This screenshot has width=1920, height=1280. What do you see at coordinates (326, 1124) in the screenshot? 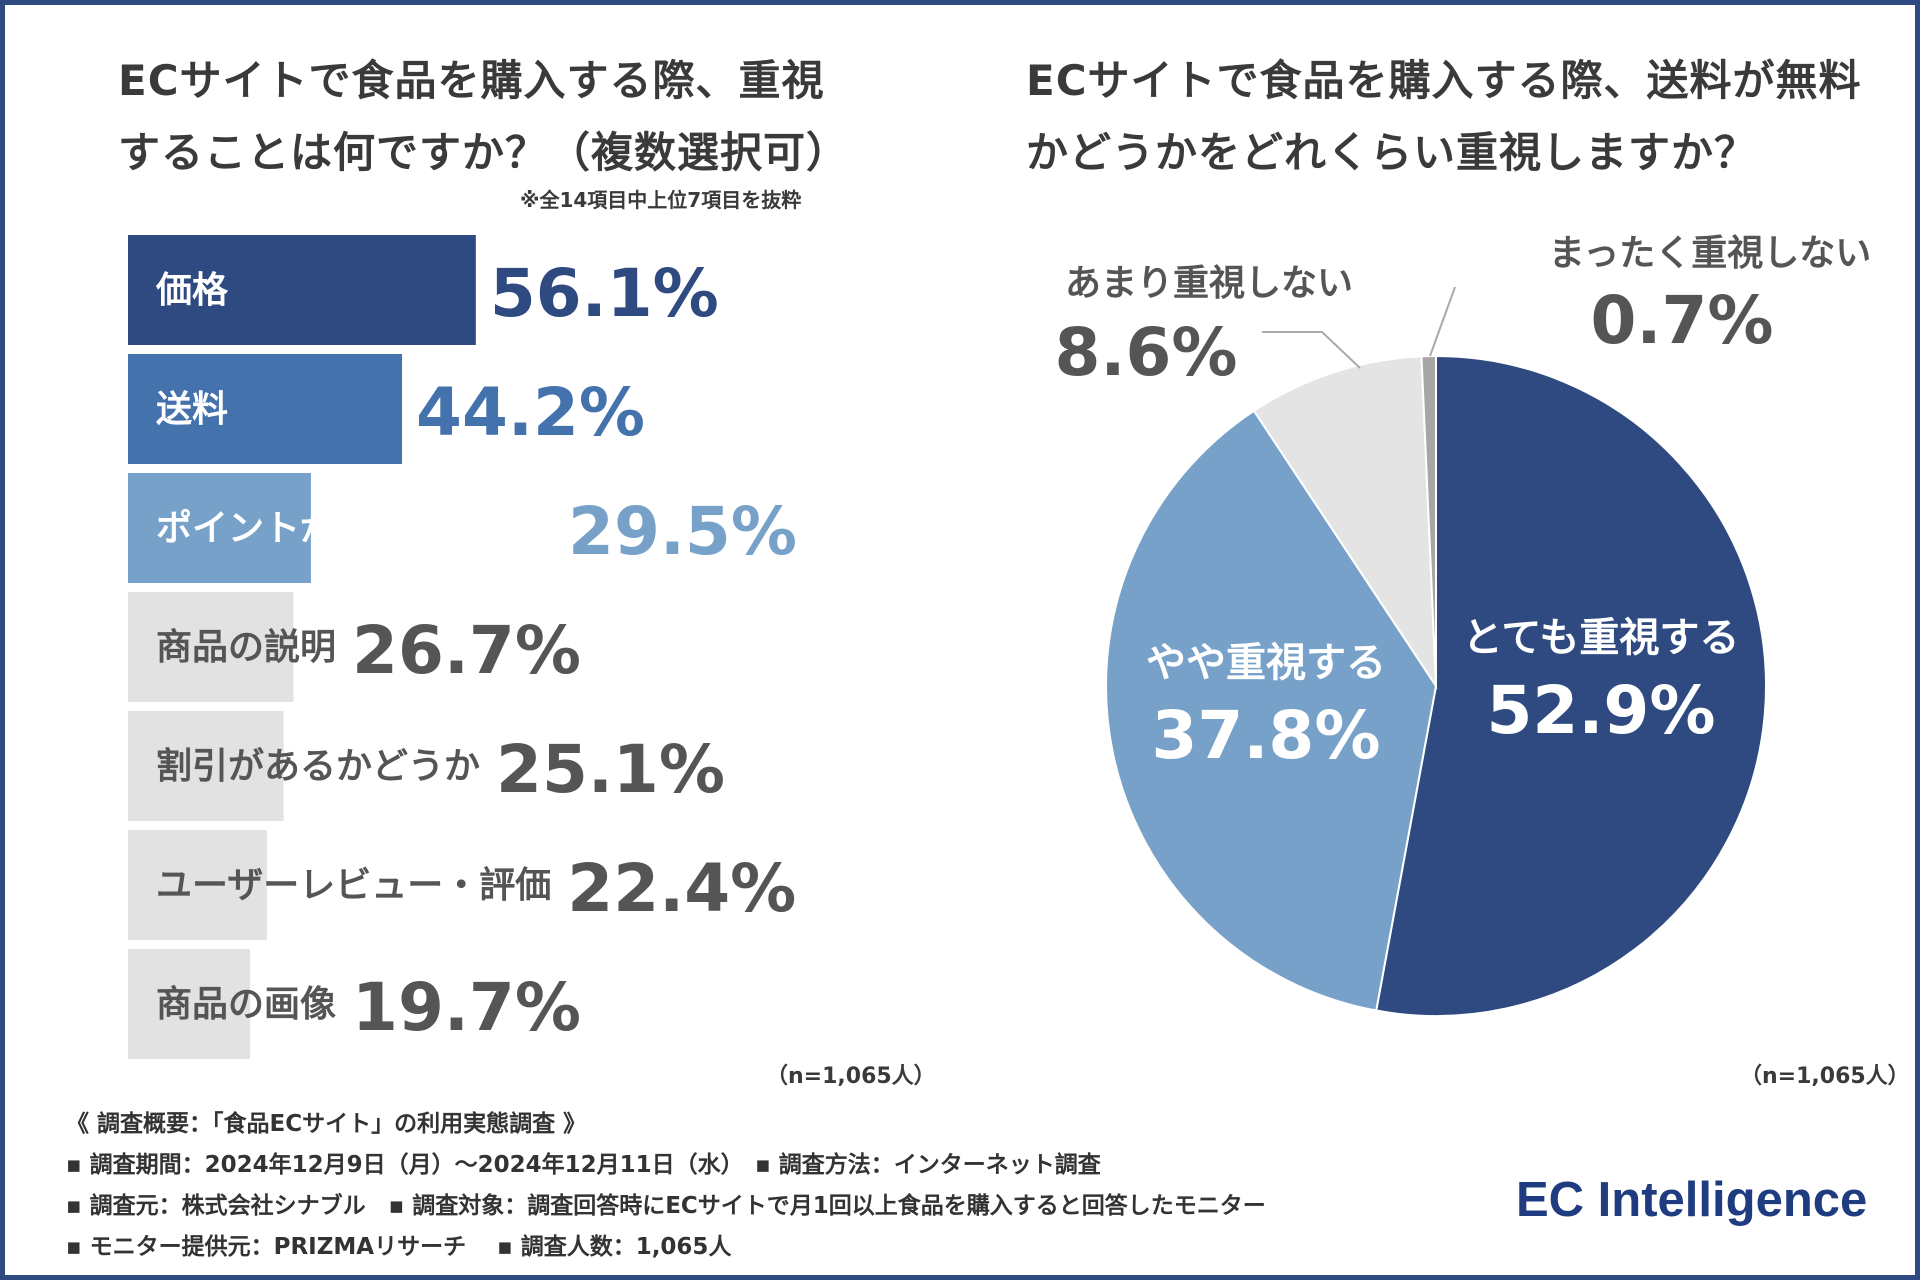
I see `survey-summary-heading: 《 調査概要：「食品ECサイト」の利用実態調査 》` at bounding box center [326, 1124].